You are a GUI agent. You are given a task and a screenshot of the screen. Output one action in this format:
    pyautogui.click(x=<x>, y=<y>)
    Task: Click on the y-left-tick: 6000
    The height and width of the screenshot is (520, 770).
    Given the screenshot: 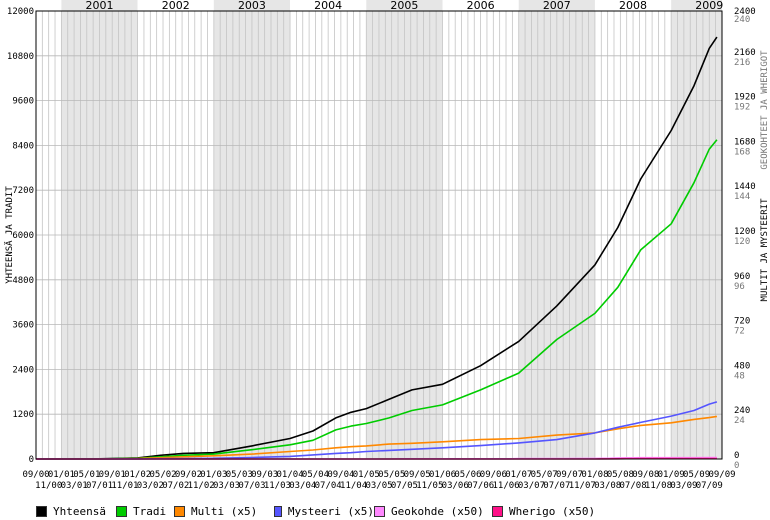 What is the action you would take?
    pyautogui.click(x=23, y=236)
    